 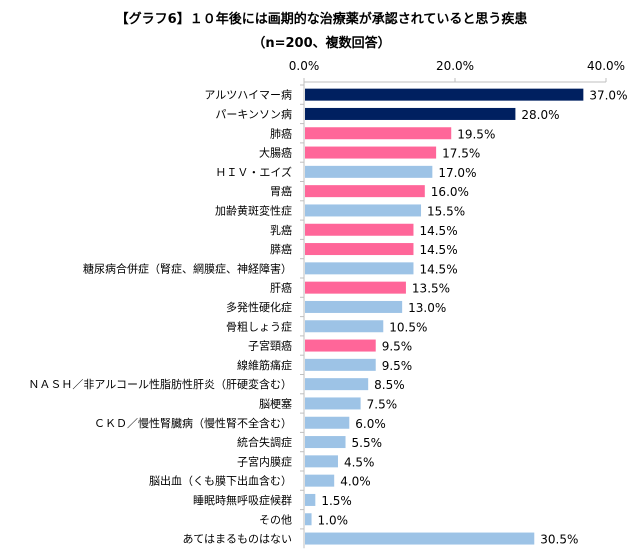 What do you see at coordinates (160, 384) in the screenshot?
I see `category-label: ＮＡＳＨ／非アルコール性脂肪性肝炎（肝硬変含む）` at bounding box center [160, 384].